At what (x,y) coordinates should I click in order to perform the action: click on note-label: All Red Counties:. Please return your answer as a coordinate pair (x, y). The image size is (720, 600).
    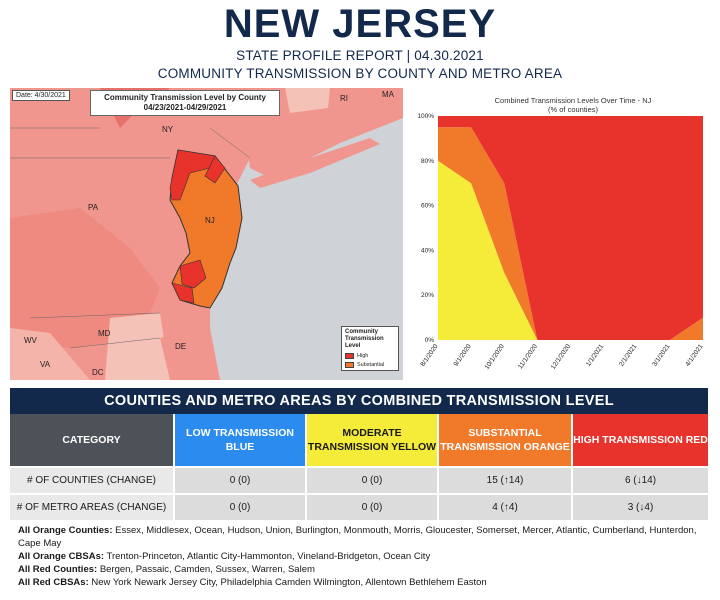
    Looking at the image, I should click on (58, 569).